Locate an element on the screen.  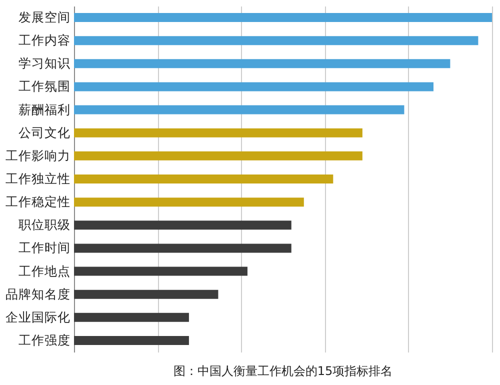
y-tick-label: 工作氛围 is located at coordinates (44, 86).